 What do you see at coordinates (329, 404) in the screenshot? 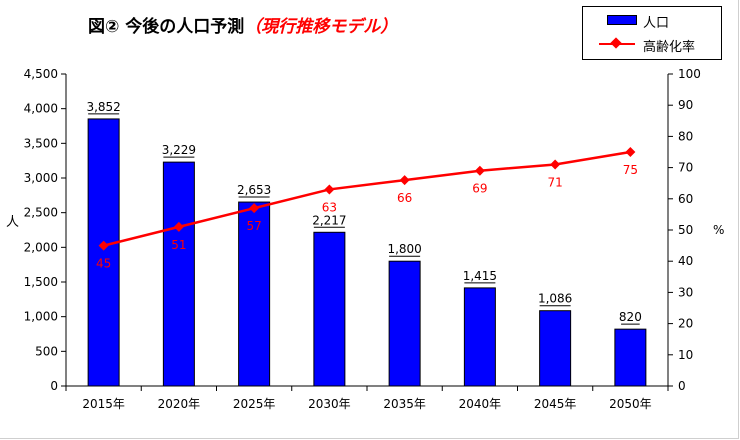
I see `x-tick-label: 2030年` at bounding box center [329, 404].